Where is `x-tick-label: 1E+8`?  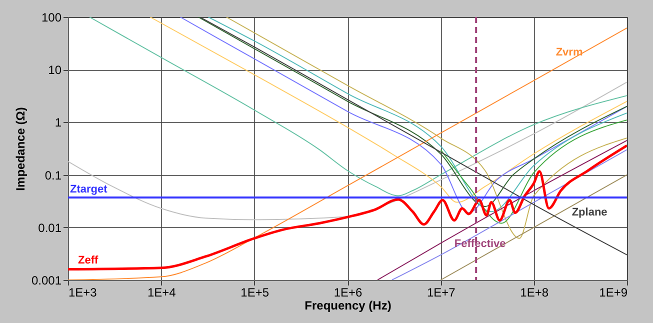
x-tick-label: 1E+8 is located at coordinates (534, 293).